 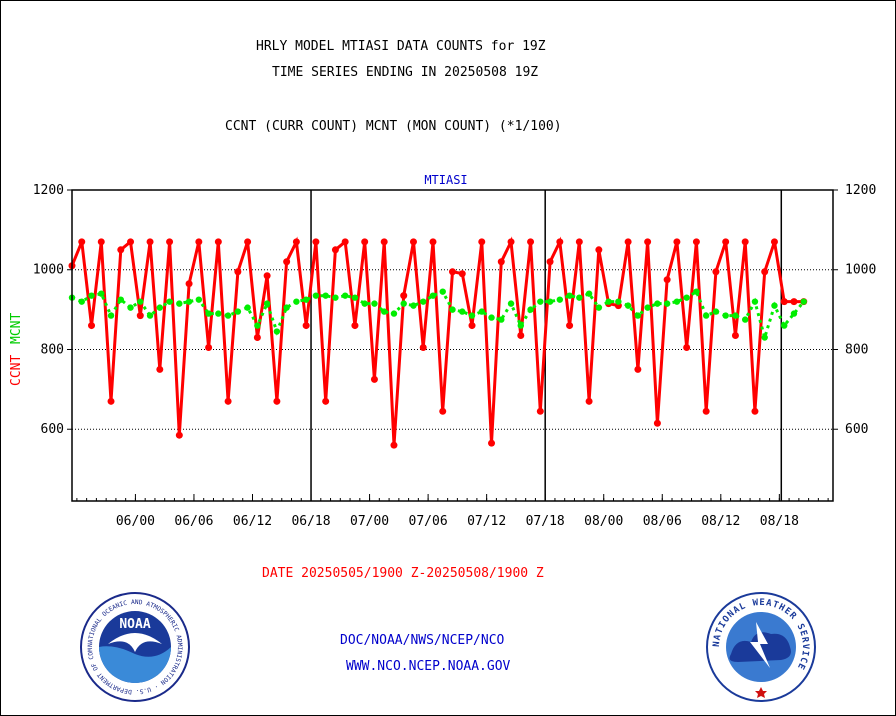 What do you see at coordinates (193, 521) in the screenshot?
I see `x-tick-label: 06/06` at bounding box center [193, 521].